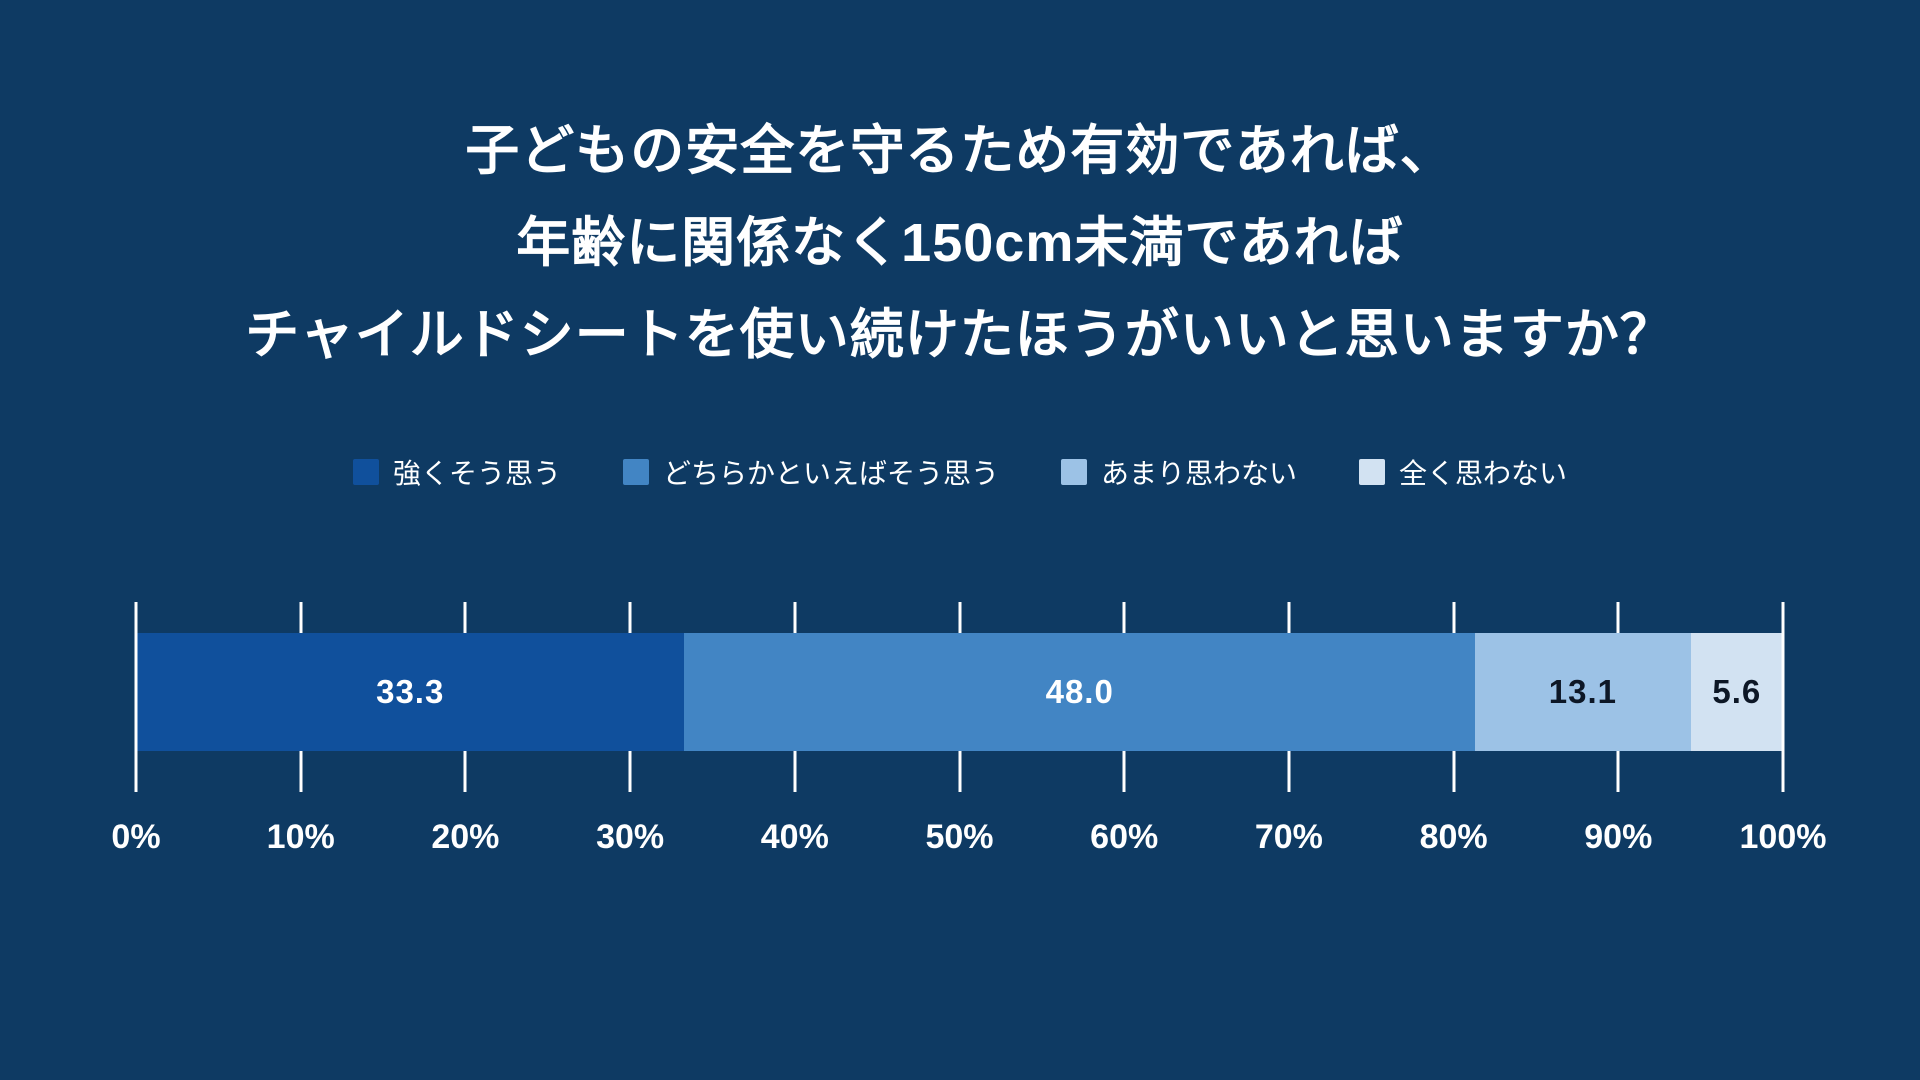 This screenshot has height=1080, width=1920. Describe the element at coordinates (136, 837) in the screenshot. I see `x-axis-label-0%: 0%` at that location.